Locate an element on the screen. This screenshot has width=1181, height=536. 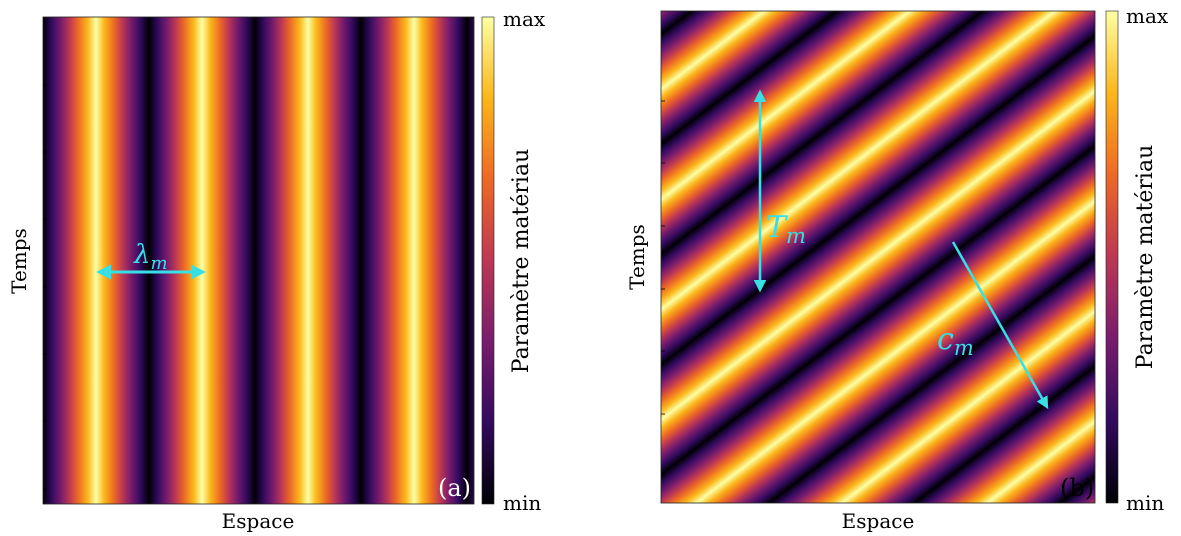
y-ticks-b is located at coordinates (663, 288).